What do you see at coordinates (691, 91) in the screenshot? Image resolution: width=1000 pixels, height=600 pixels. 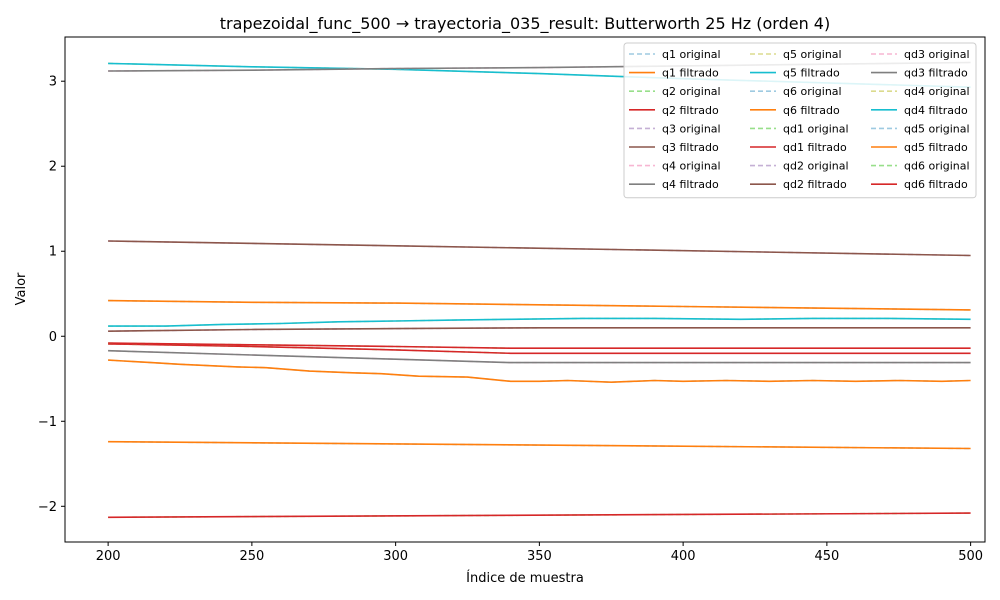 I see `legend-label: q2 original` at bounding box center [691, 91].